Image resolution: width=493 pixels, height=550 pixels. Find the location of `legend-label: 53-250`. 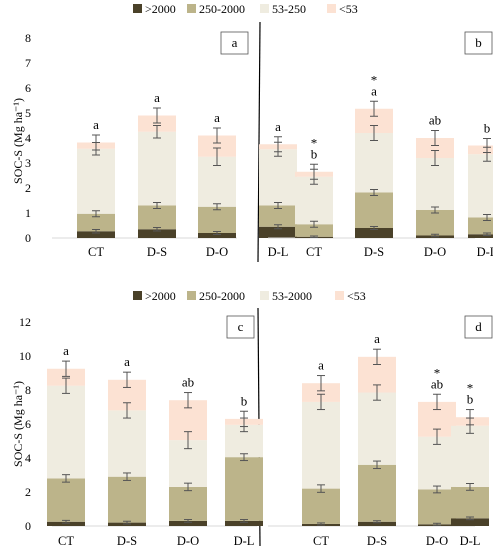

legend-label: 53-250 is located at coordinates (289, 9).